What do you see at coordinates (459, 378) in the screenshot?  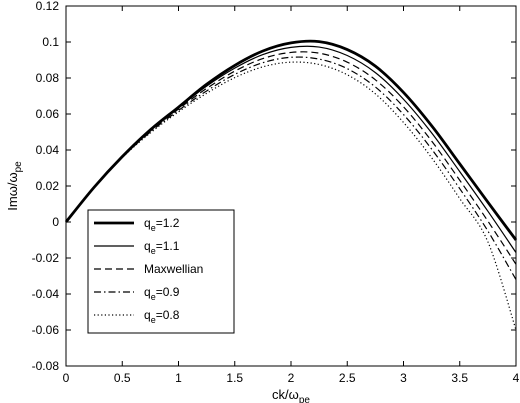 I see `x-tick-label: 3.5` at bounding box center [459, 378].